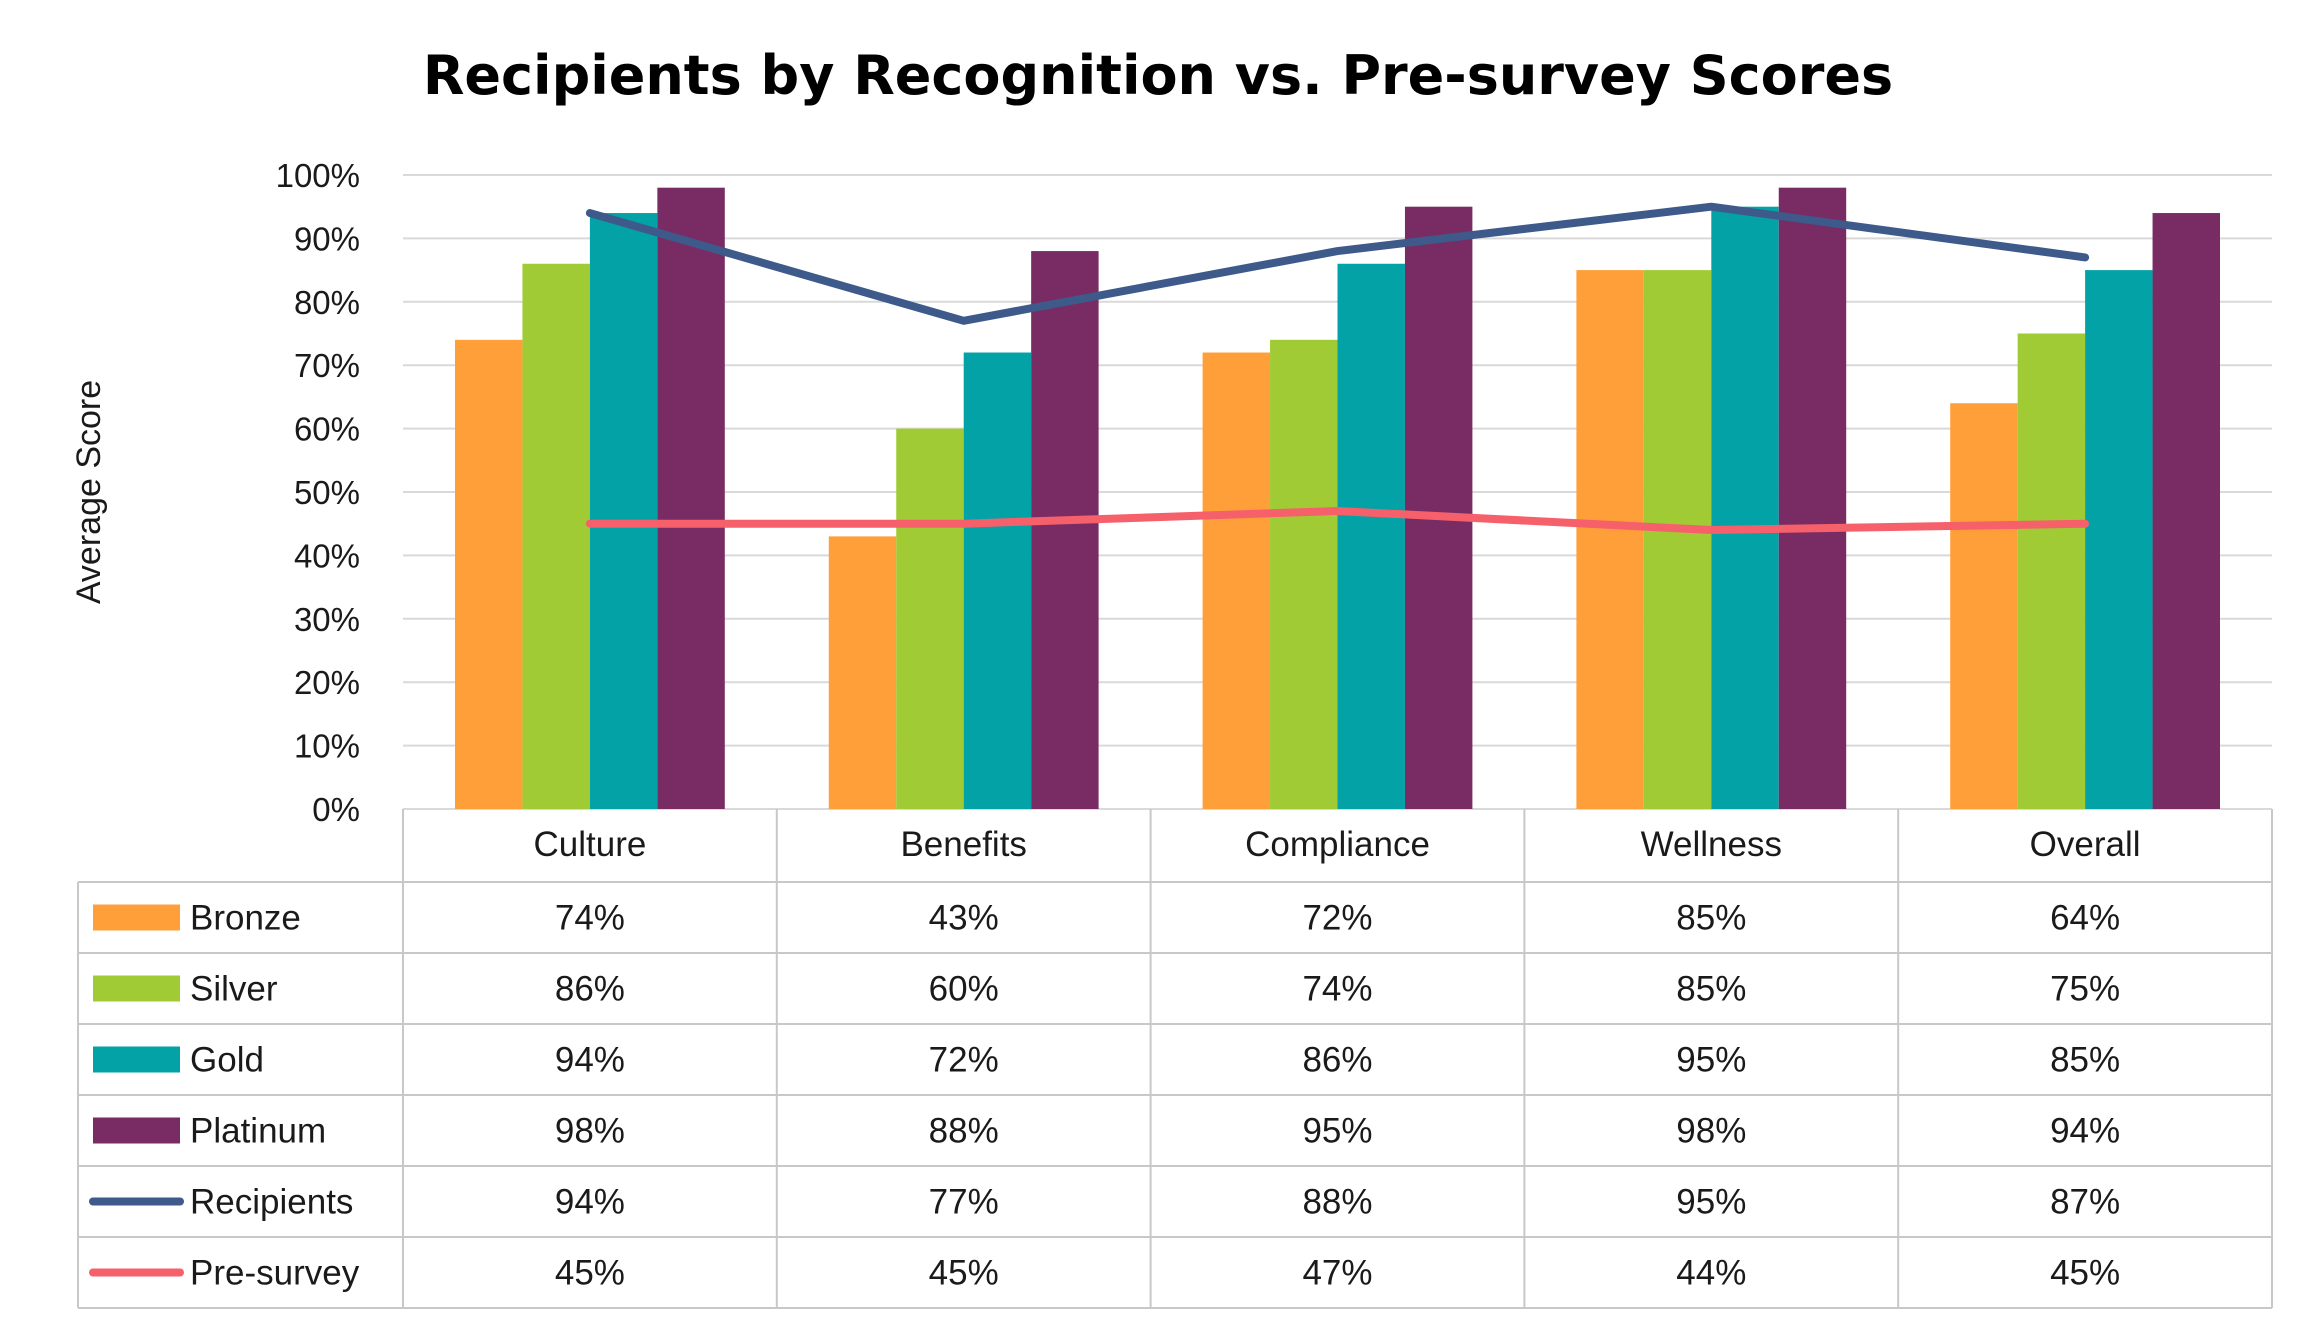 This screenshot has width=2310, height=1320. I want to click on legend-label: Pre-survey, so click(275, 1273).